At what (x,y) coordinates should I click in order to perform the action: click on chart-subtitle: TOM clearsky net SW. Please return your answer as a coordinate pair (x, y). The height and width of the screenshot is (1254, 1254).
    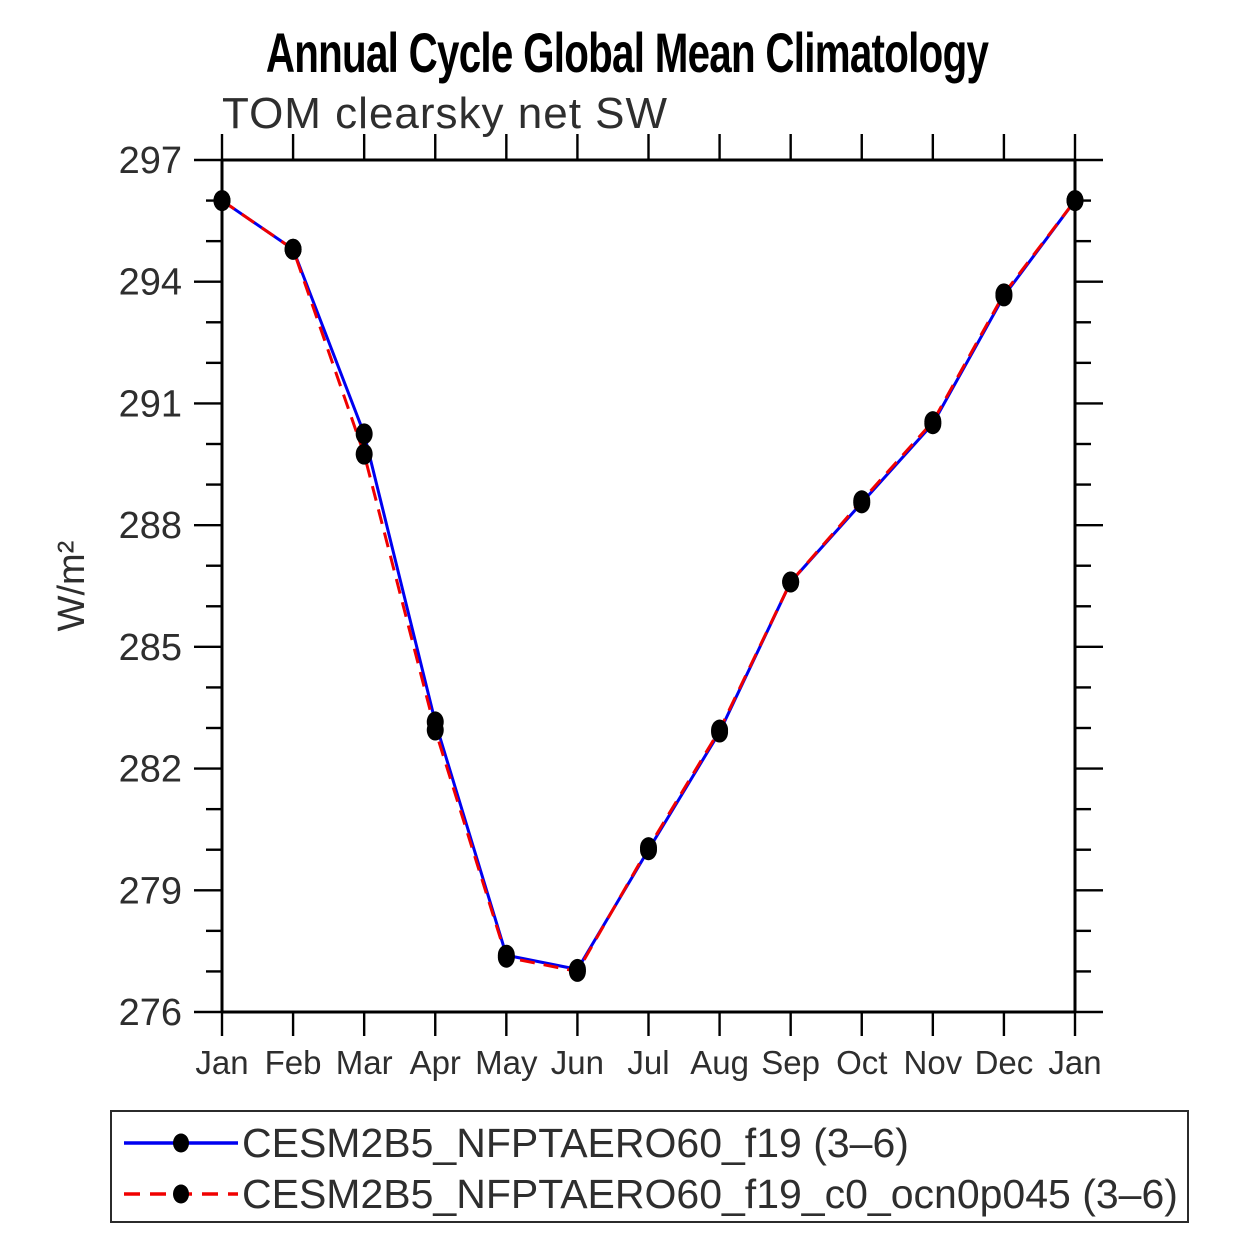
    Looking at the image, I should click on (445, 113).